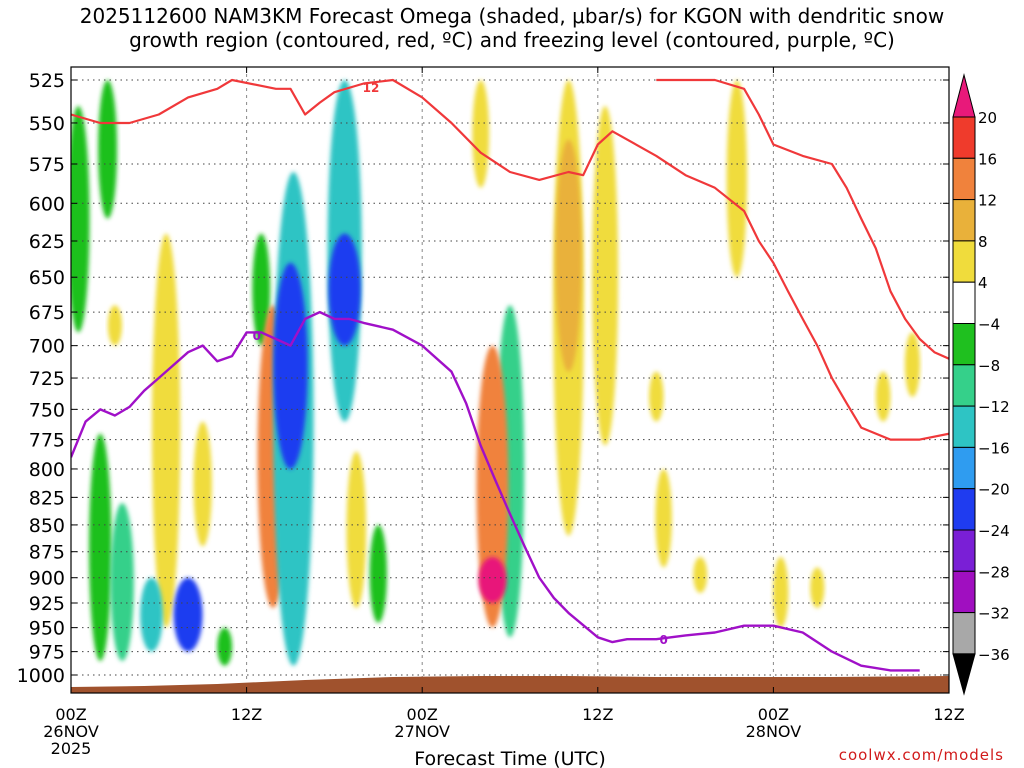 The height and width of the screenshot is (768, 1024). What do you see at coordinates (989, 366) in the screenshot?
I see `colorbar-label: −8` at bounding box center [989, 366].